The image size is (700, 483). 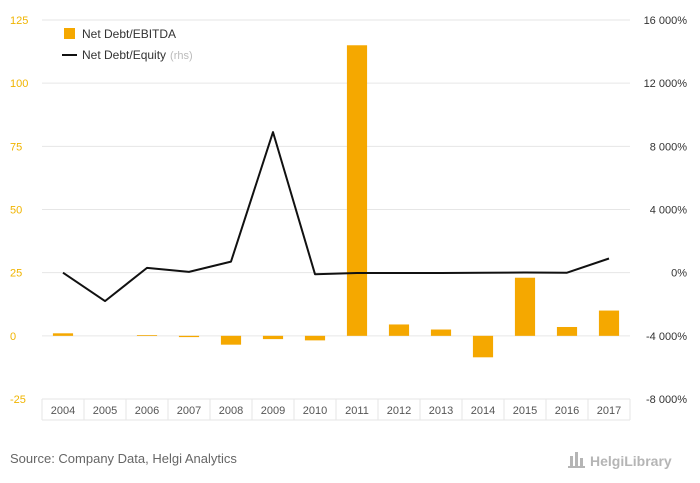 I want to click on building-icon, so click(x=576, y=460).